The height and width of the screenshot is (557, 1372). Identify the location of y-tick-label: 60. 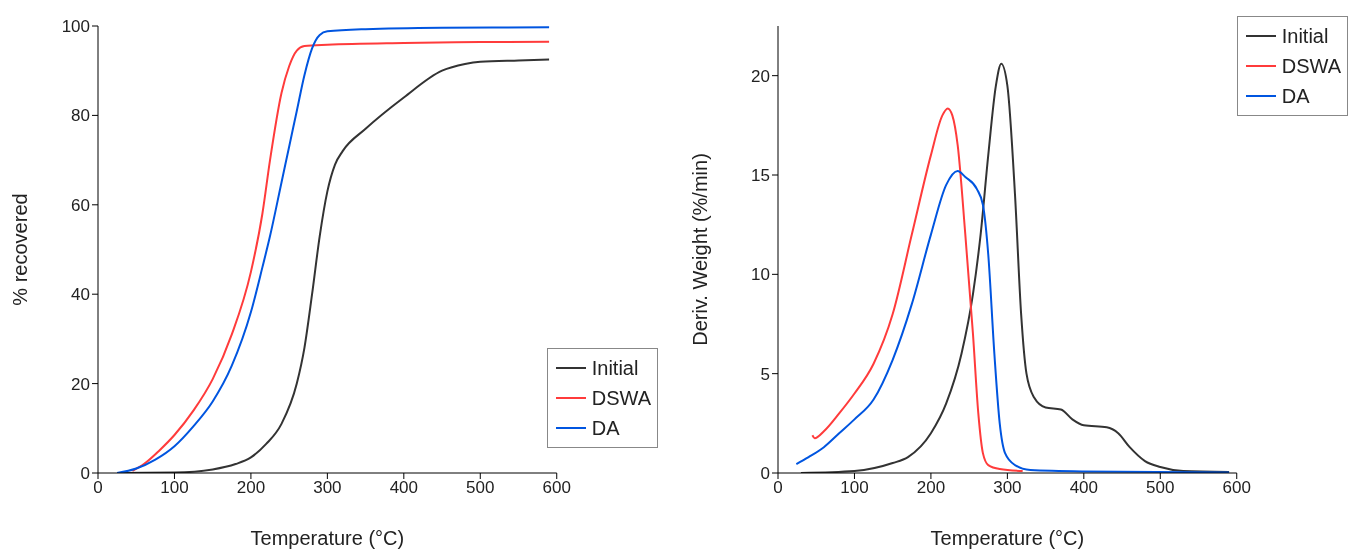
(80, 205).